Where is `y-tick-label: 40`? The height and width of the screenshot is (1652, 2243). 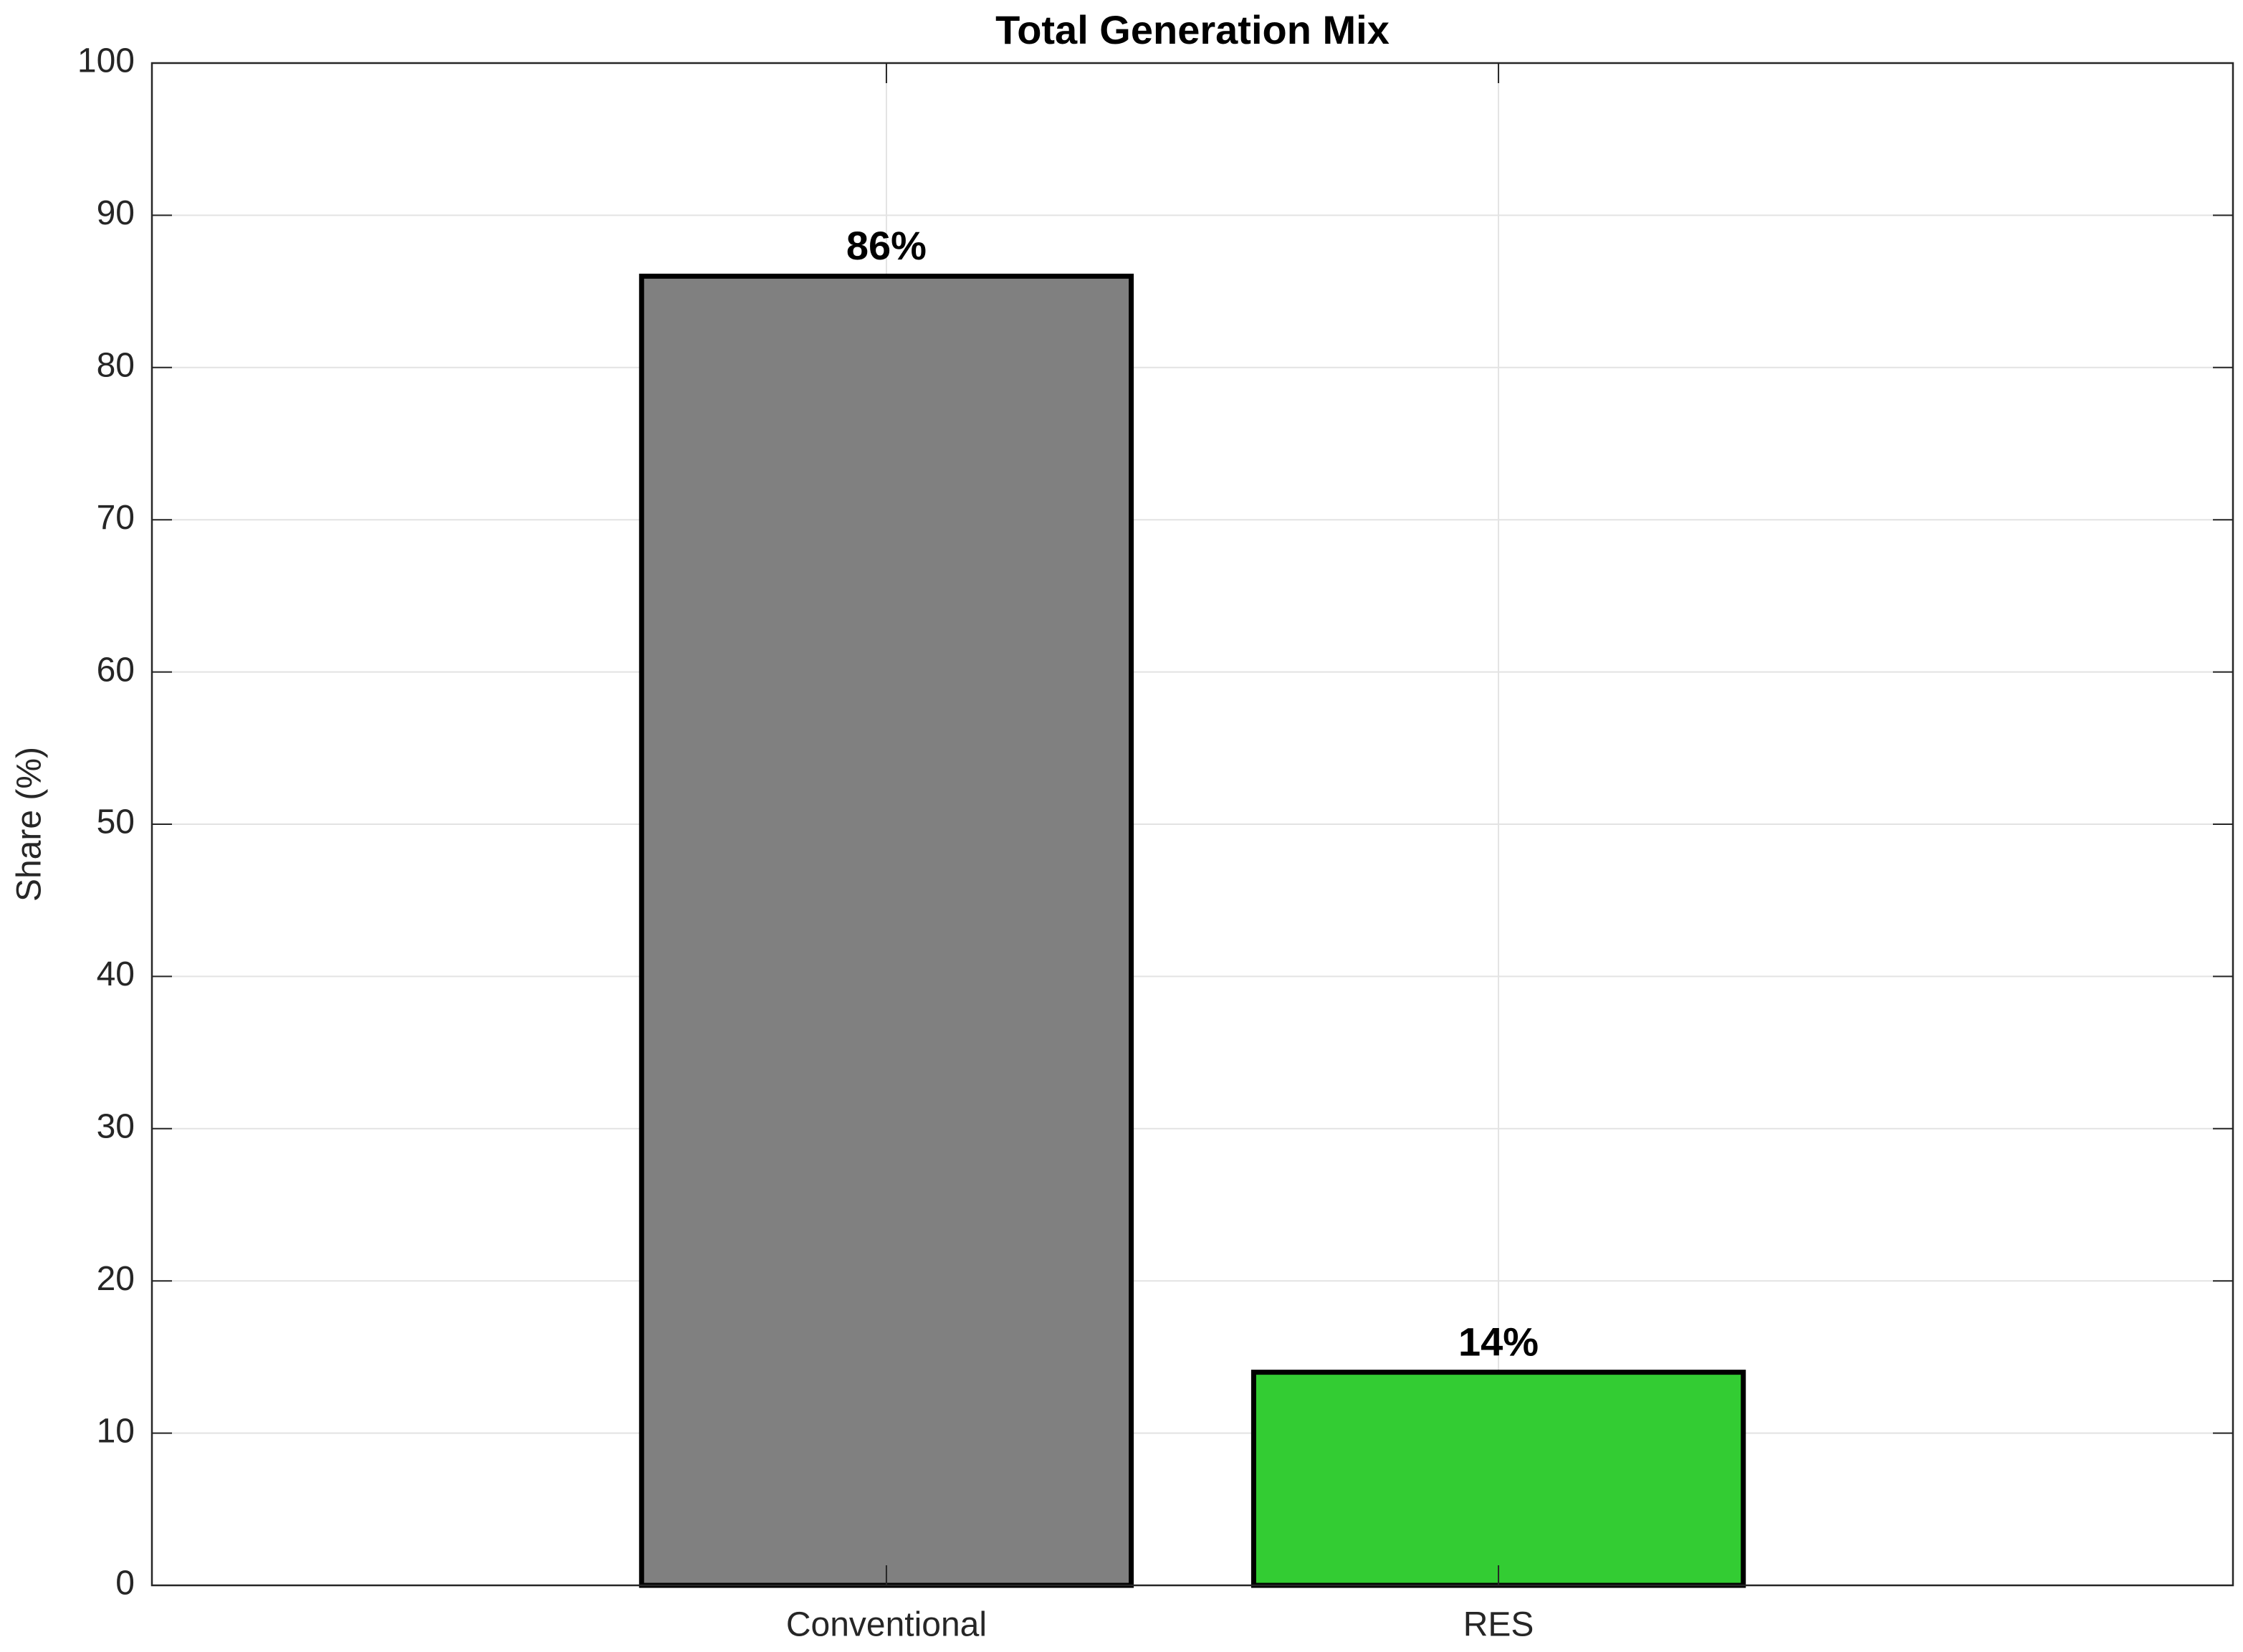
y-tick-label: 40 is located at coordinates (116, 974).